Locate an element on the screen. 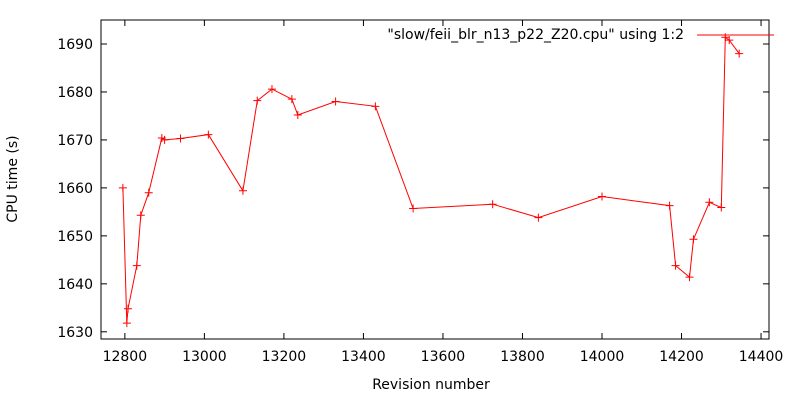 The height and width of the screenshot is (404, 800). x-tick-label: 14000 is located at coordinates (602, 357).